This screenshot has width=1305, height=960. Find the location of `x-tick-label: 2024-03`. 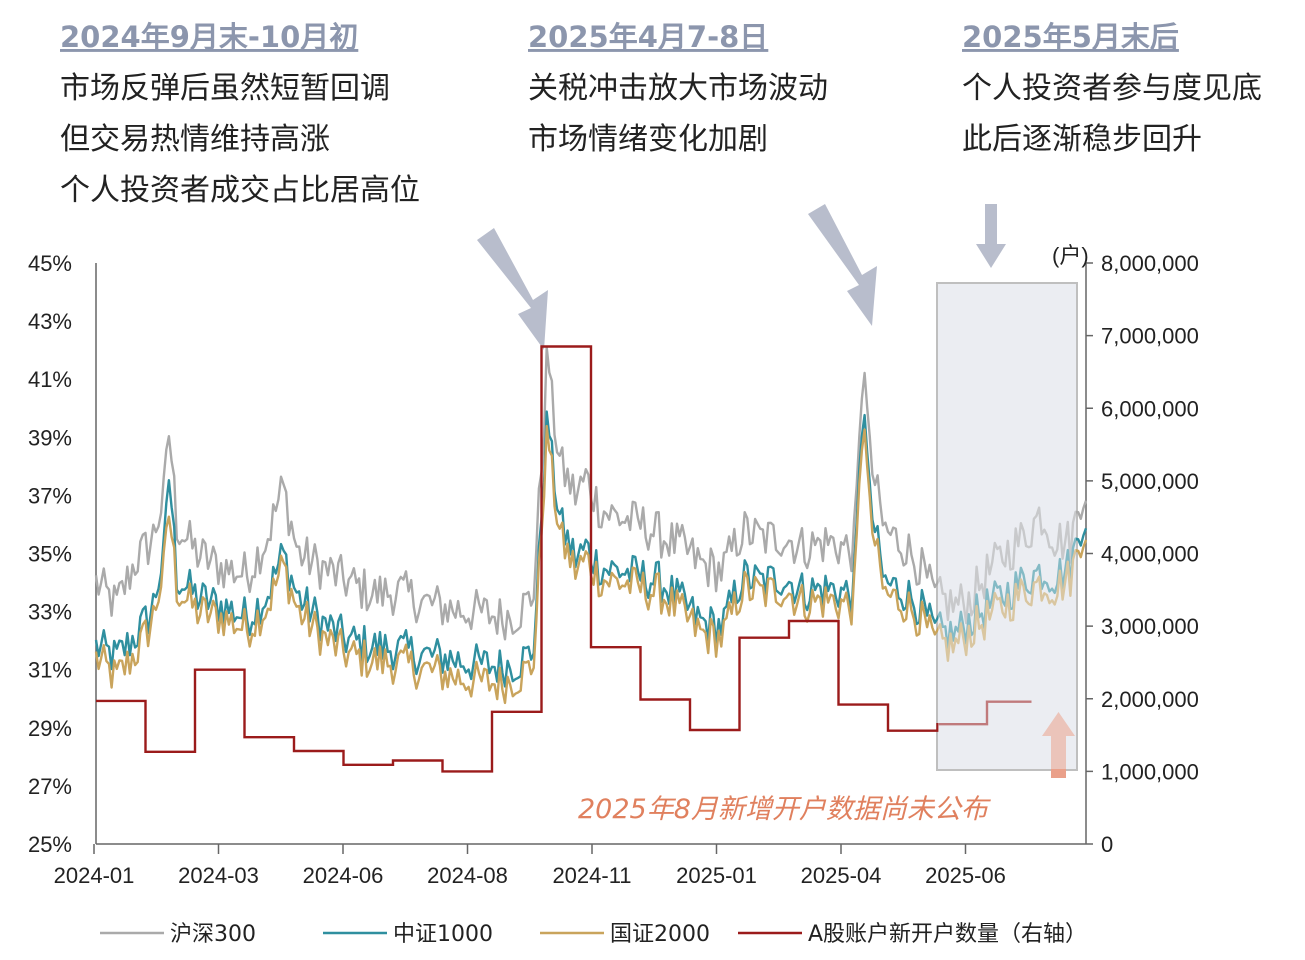

x-tick-label: 2024-03 is located at coordinates (218, 875).